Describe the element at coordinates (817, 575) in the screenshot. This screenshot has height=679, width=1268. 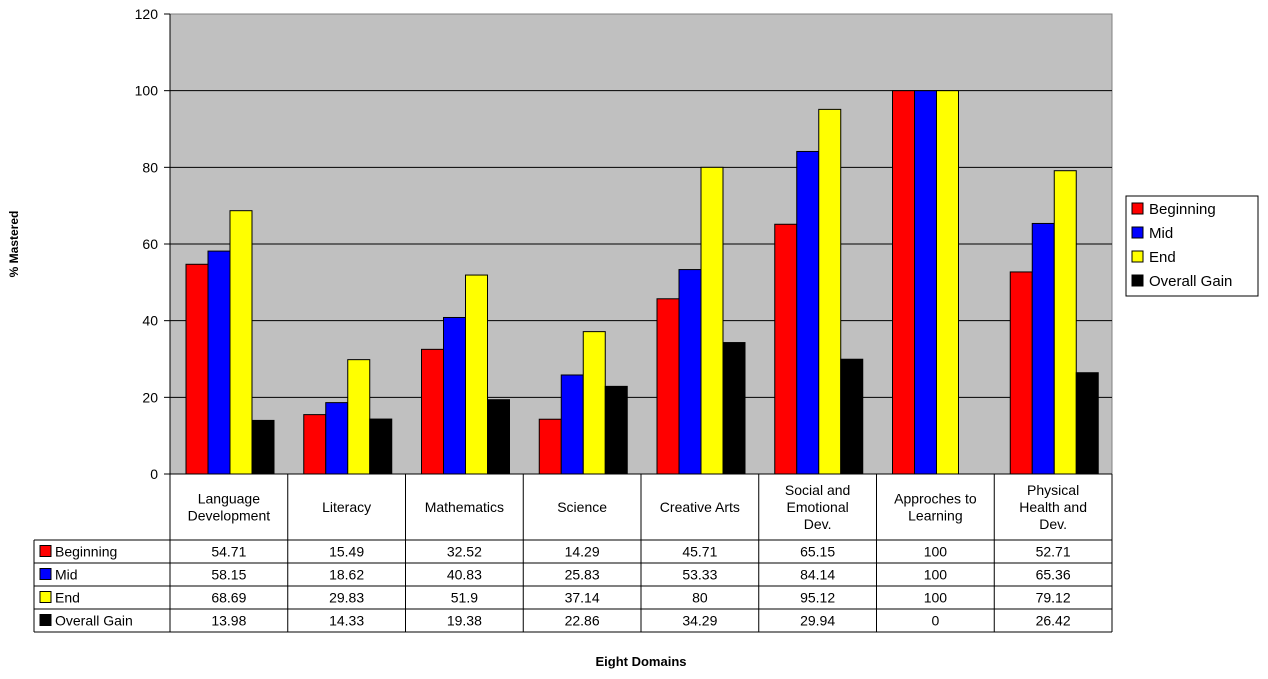
I see `table-cell: 84.14` at that location.